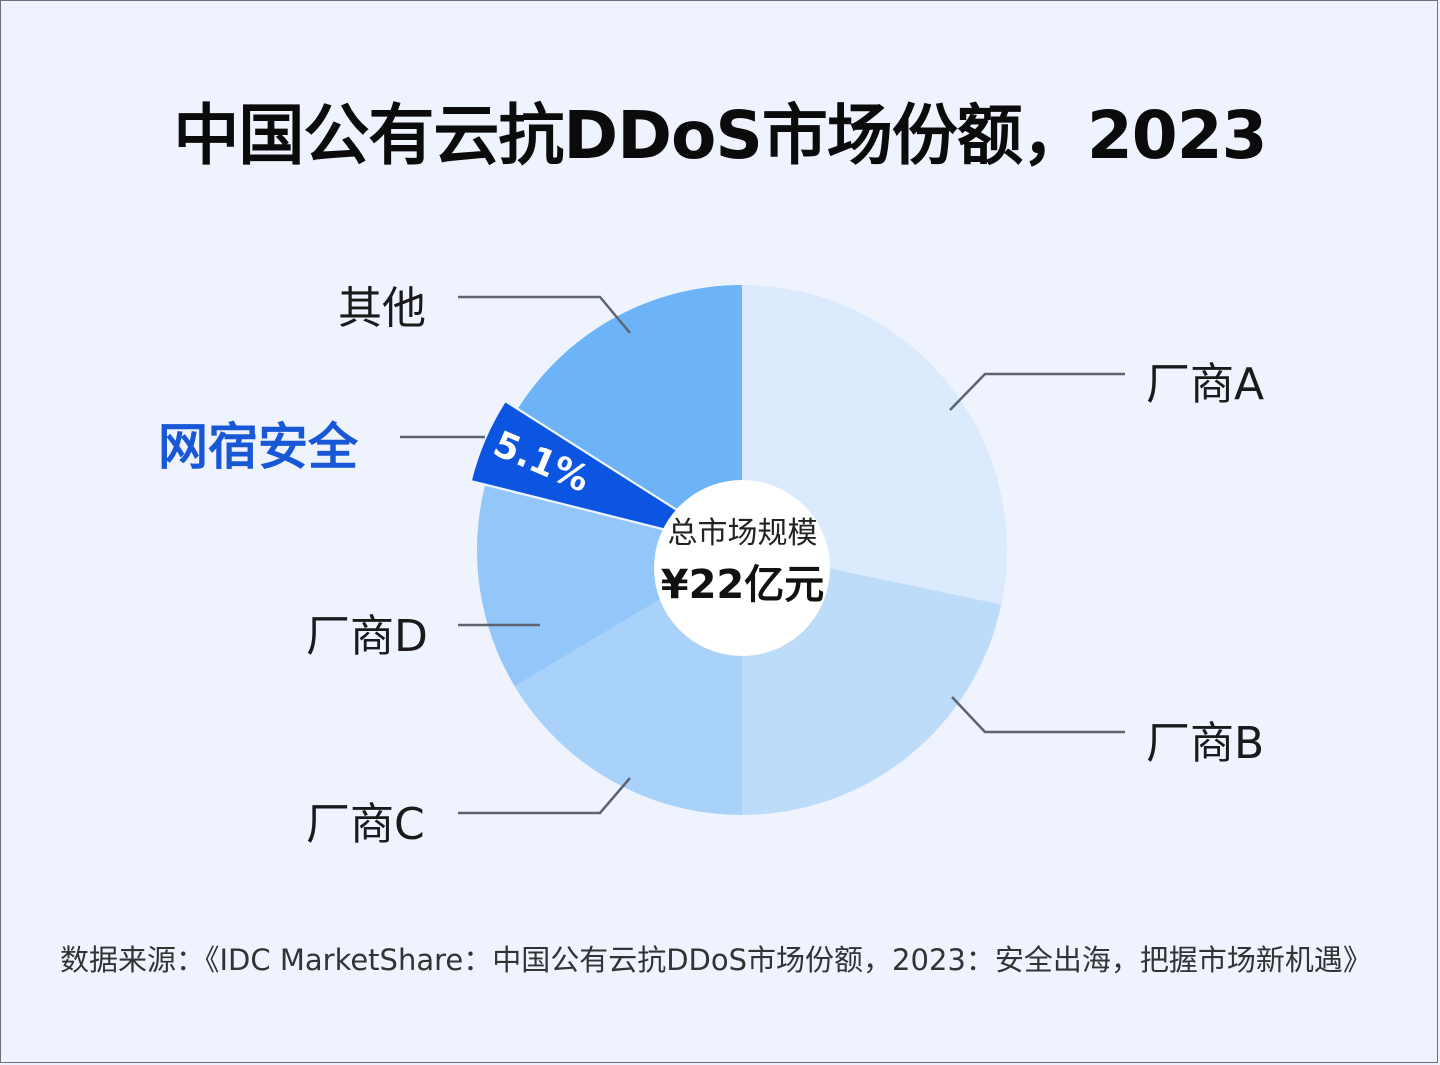 This screenshot has width=1440, height=1065. What do you see at coordinates (1037, 391) in the screenshot?
I see `leader-line-a` at bounding box center [1037, 391].